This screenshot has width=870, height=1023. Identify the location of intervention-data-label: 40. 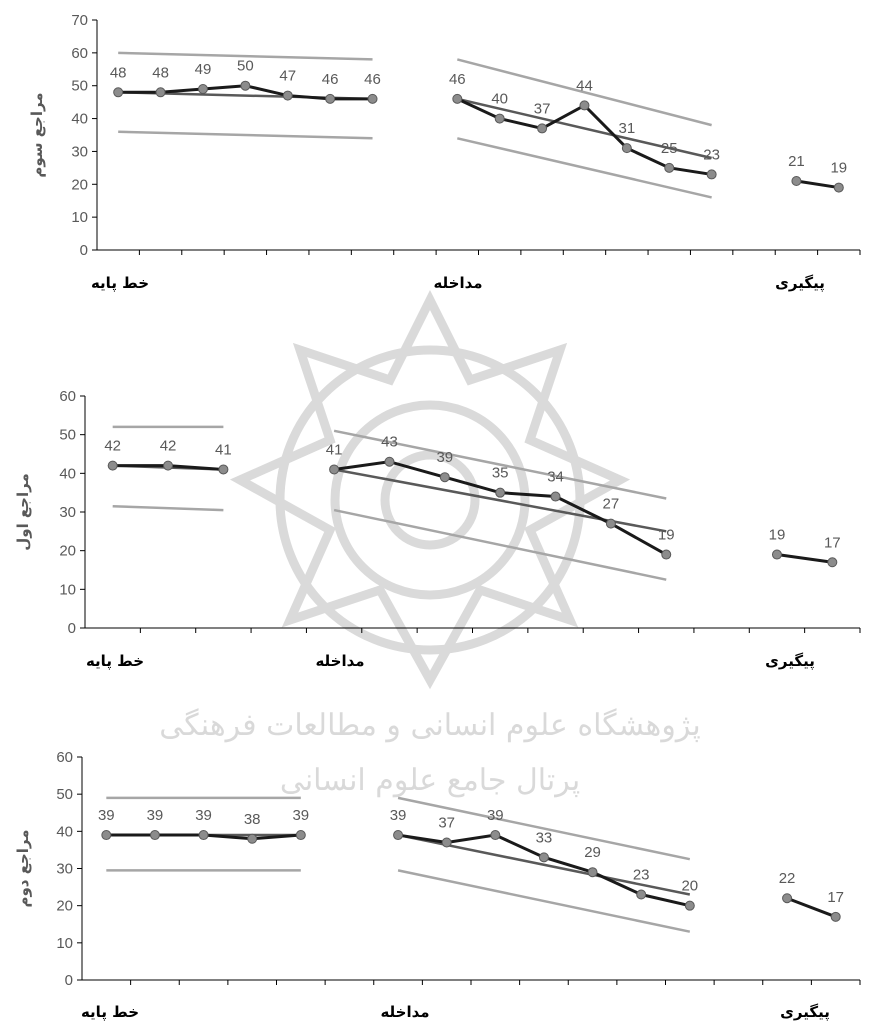
(499, 99).